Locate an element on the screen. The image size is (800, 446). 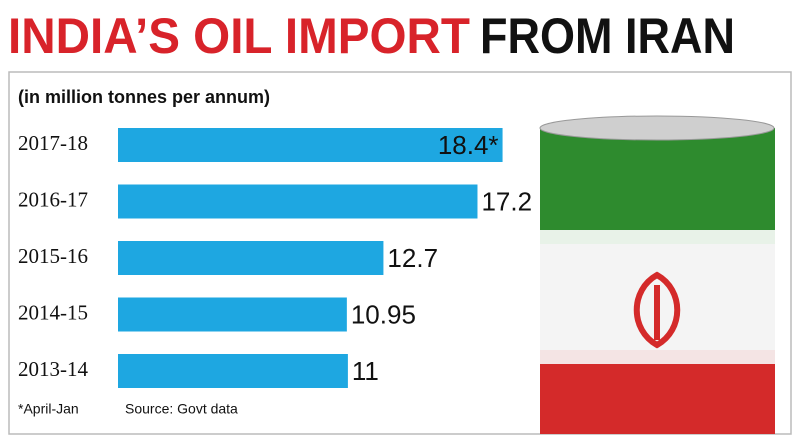
value-label: 10.95 is located at coordinates (383, 314).